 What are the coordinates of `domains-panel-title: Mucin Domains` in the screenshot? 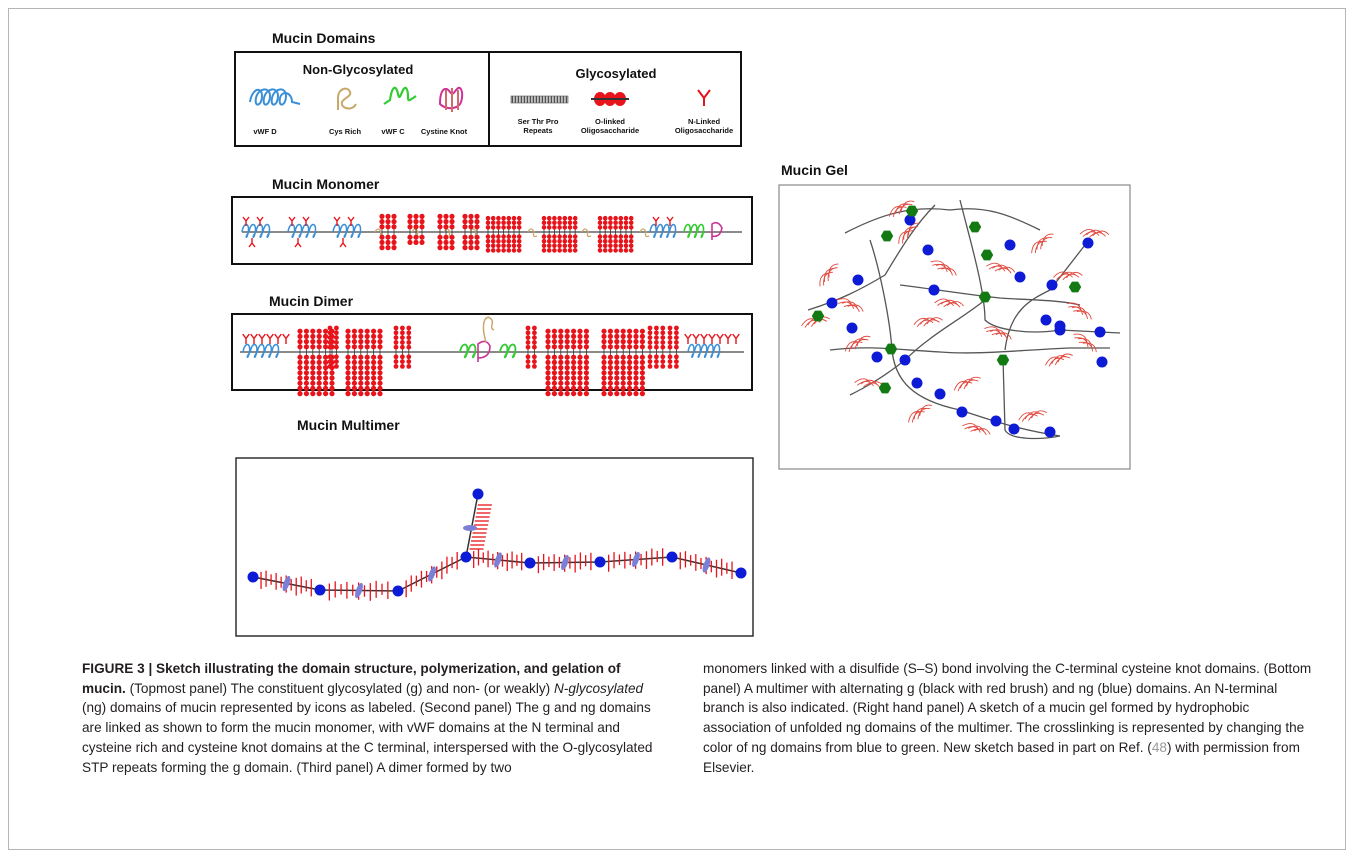 It's located at (324, 38).